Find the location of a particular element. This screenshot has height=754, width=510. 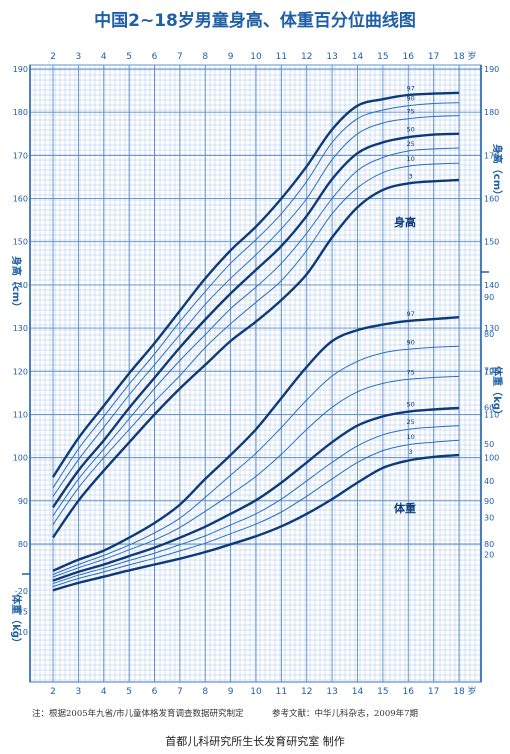

weight-tick-right: 30 is located at coordinates (489, 518).